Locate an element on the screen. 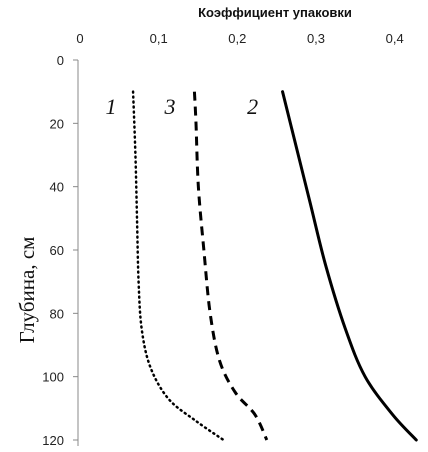 Image resolution: width=428 pixels, height=452 pixels. series-label-3: 3 is located at coordinates (170, 106).